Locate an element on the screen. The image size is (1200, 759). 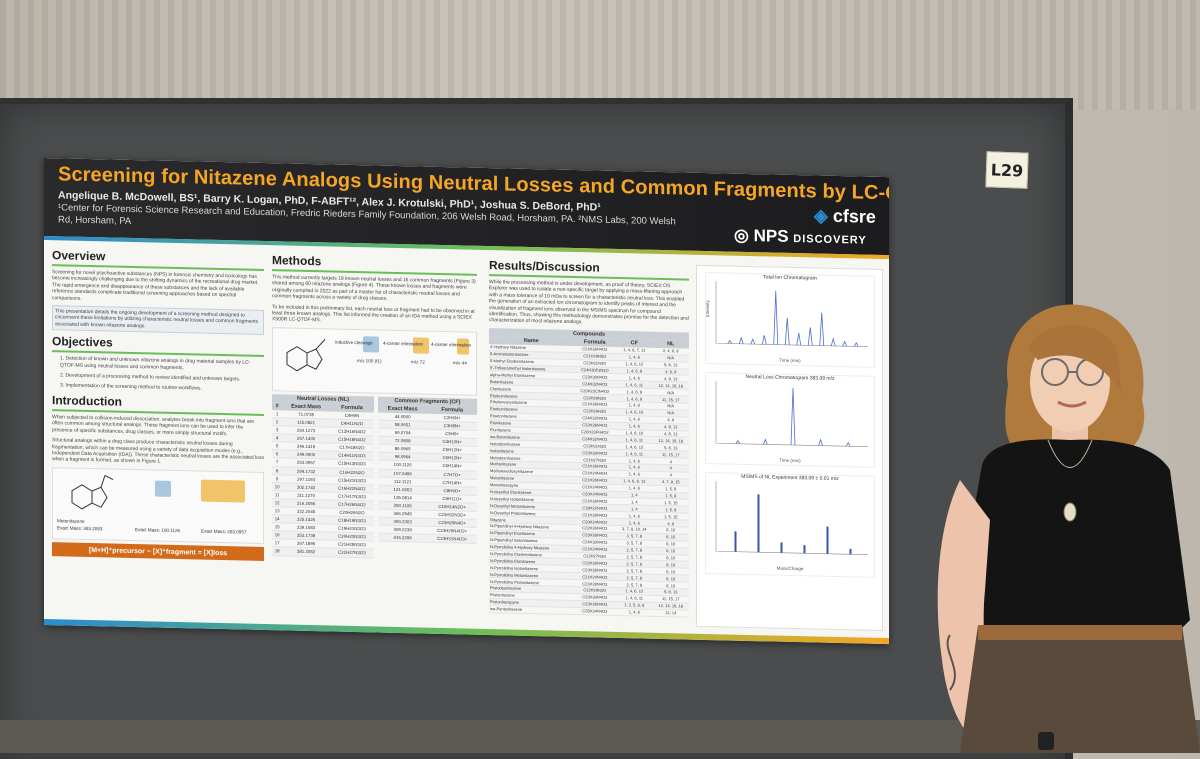
cmp-cell: 12, 14 is located at coordinates (670, 612).